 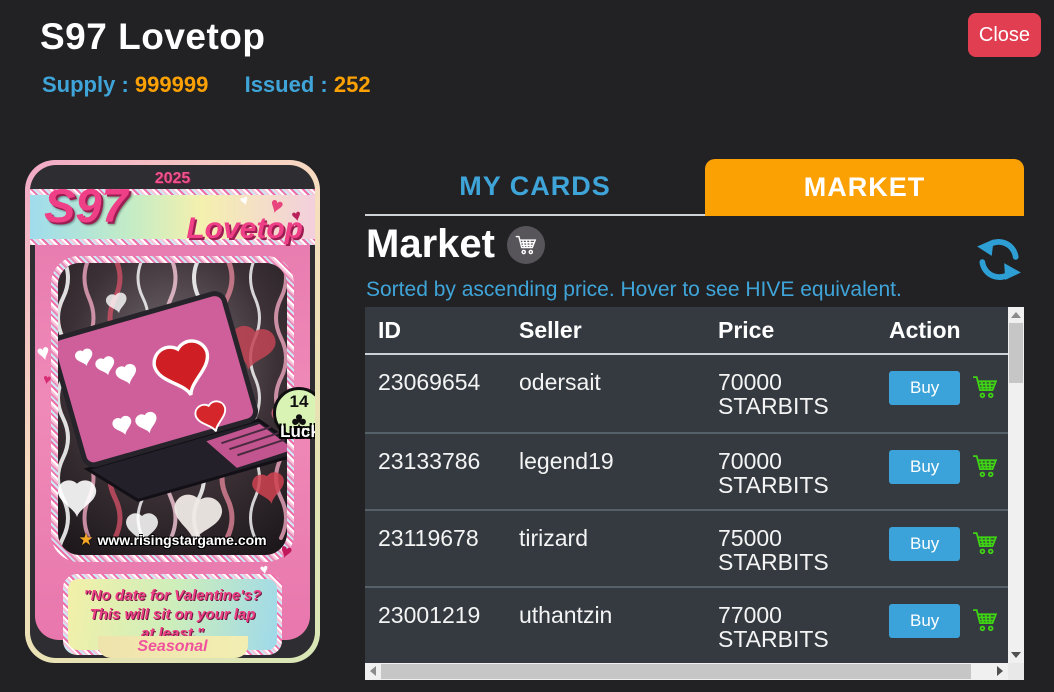 I want to click on table-row: 23001219 uthantzin 77000 STARBITS Buy, so click(x=686, y=624).